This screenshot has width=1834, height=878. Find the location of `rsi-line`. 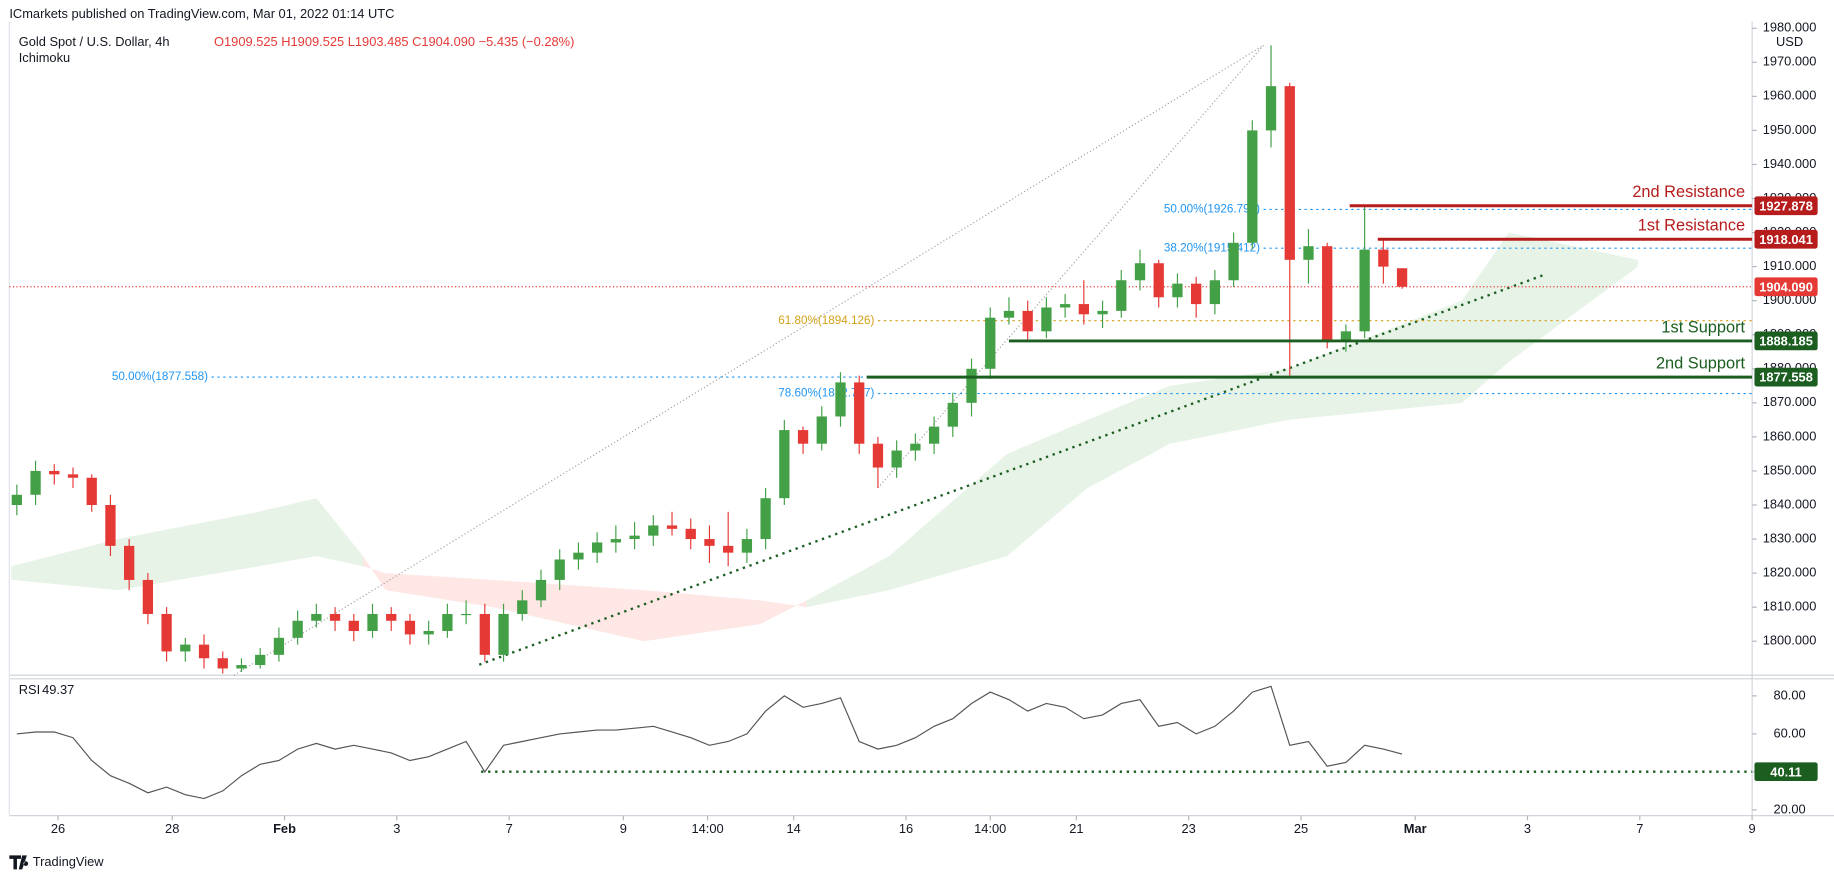

rsi-line is located at coordinates (709, 742).